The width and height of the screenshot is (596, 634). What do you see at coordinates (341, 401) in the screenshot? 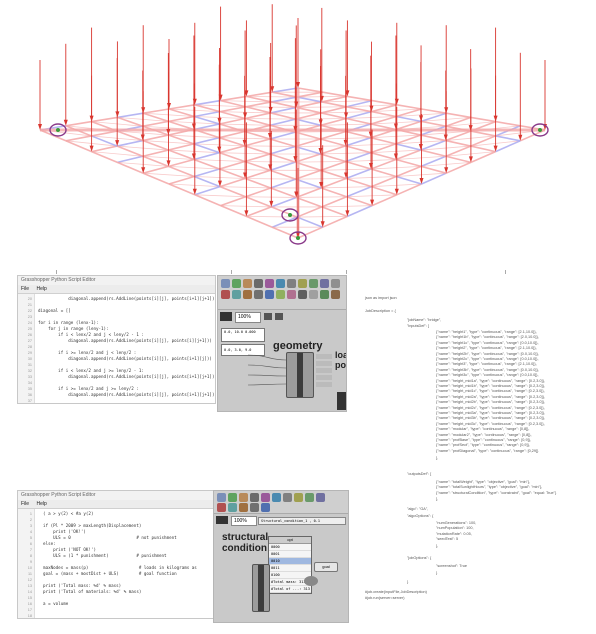
I see `parameter-block` at bounding box center [341, 401].